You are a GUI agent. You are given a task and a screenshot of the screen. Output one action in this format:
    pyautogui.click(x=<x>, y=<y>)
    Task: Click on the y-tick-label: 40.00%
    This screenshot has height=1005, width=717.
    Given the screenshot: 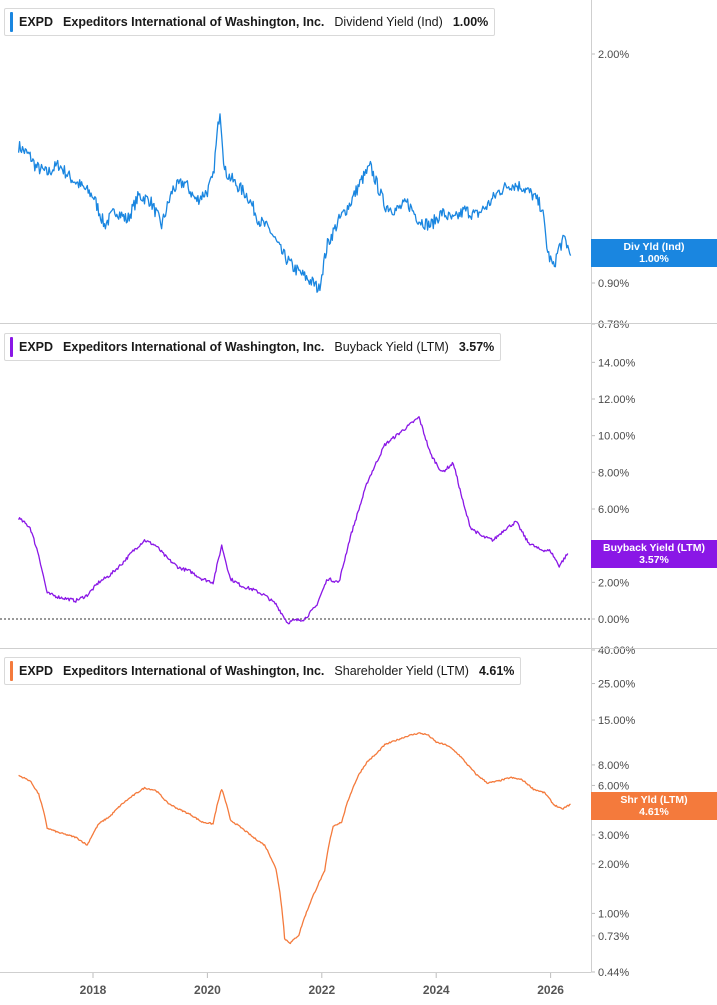 What is the action you would take?
    pyautogui.click(x=617, y=651)
    